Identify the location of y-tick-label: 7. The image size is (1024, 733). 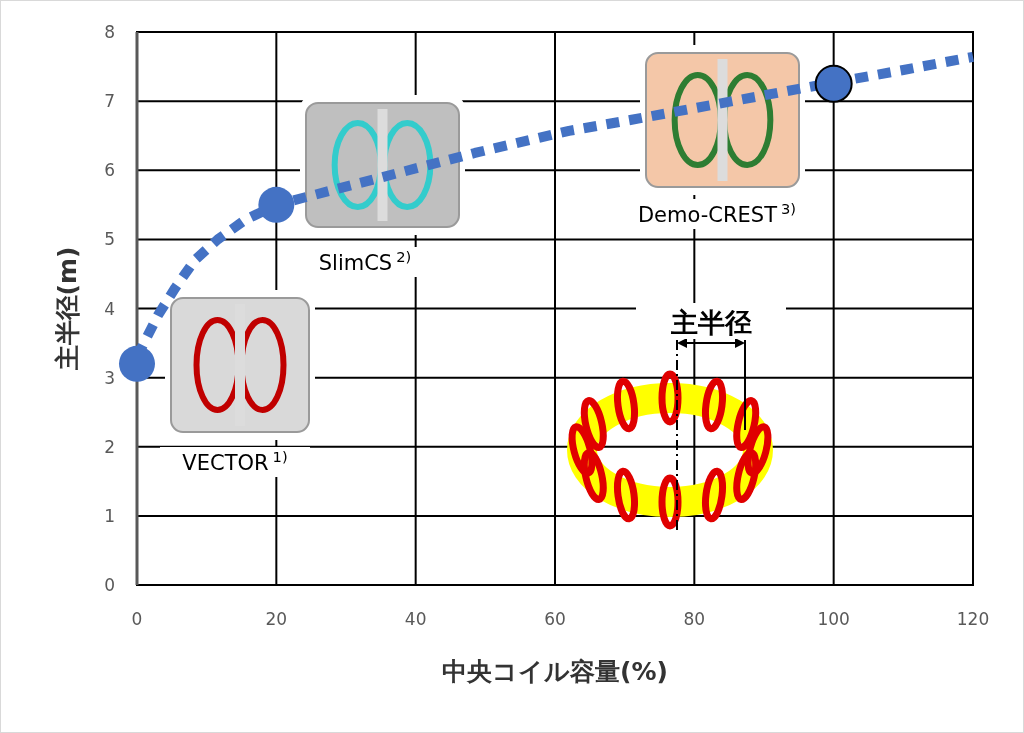
(109, 101).